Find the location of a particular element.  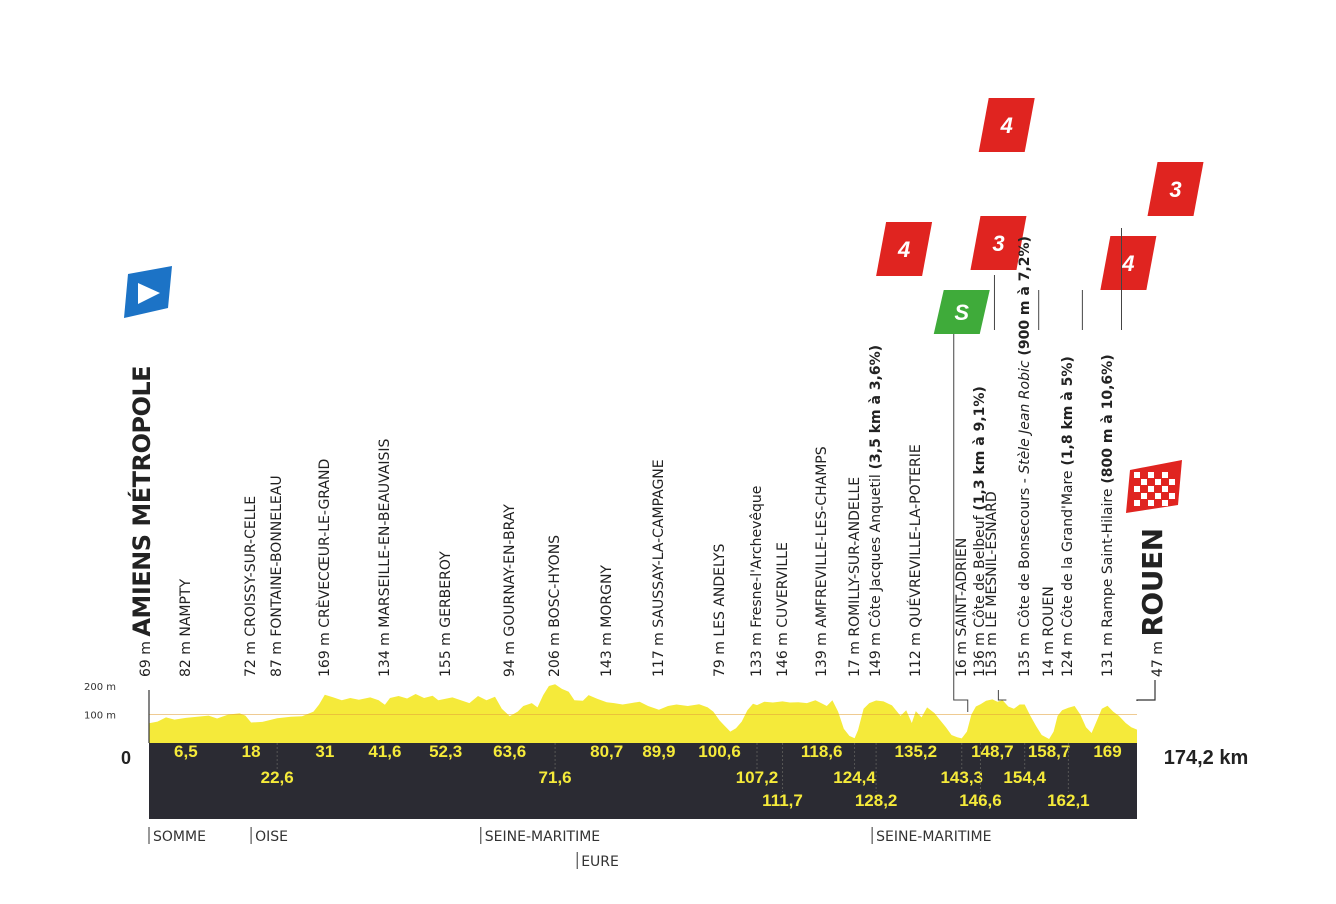

waypoint-climb-detail: (1,8 km à 5%) is located at coordinates (1068, 413).